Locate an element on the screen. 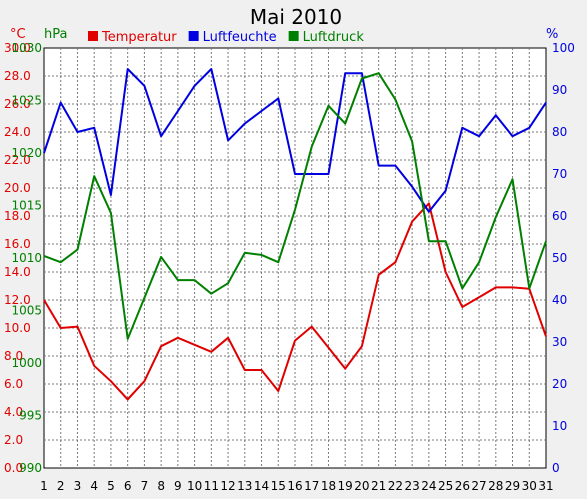  legend-label: Luftfeuchte is located at coordinates (240, 37).